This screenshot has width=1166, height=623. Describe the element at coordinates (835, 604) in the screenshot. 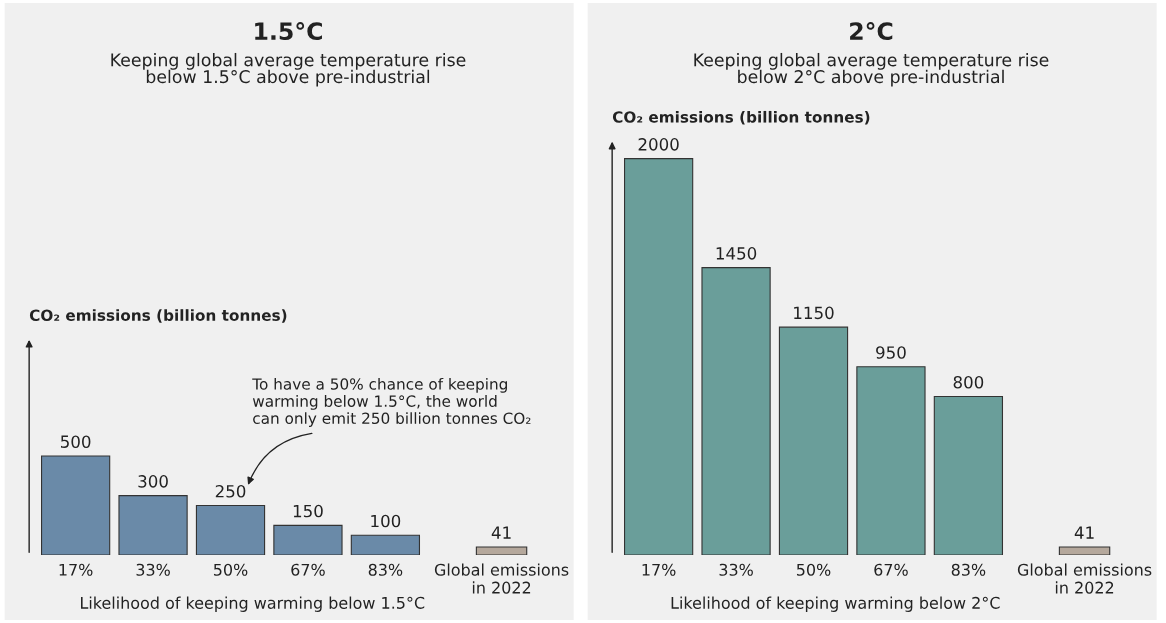

I see `x-axis-title: Likelihood of keeping warming below 2°C` at that location.